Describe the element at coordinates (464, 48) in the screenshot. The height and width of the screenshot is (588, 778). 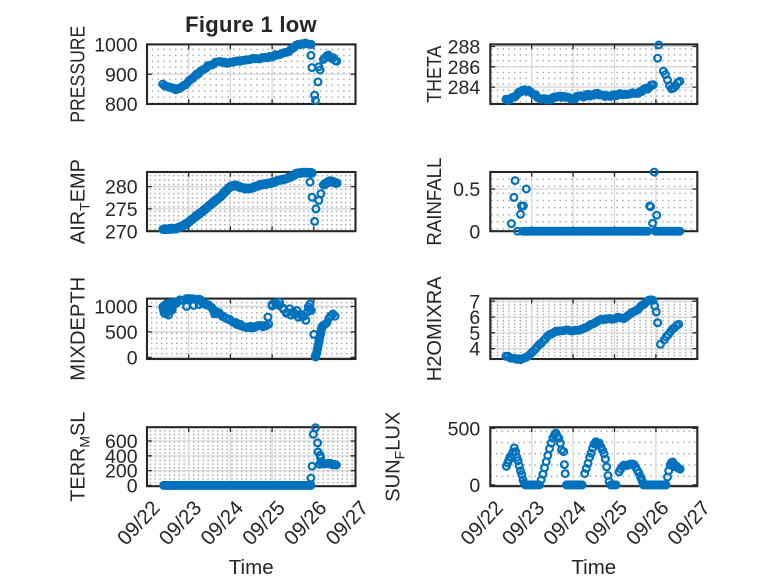
I see `svg-text: 288` at that location.